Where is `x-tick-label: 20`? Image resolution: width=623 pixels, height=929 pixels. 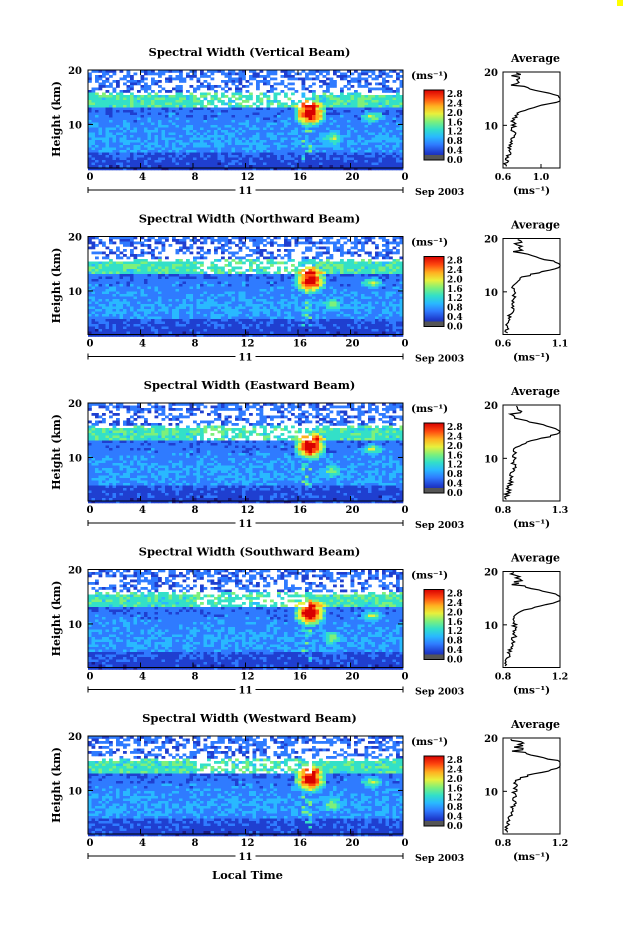
x-tick-label: 20 is located at coordinates (353, 177).